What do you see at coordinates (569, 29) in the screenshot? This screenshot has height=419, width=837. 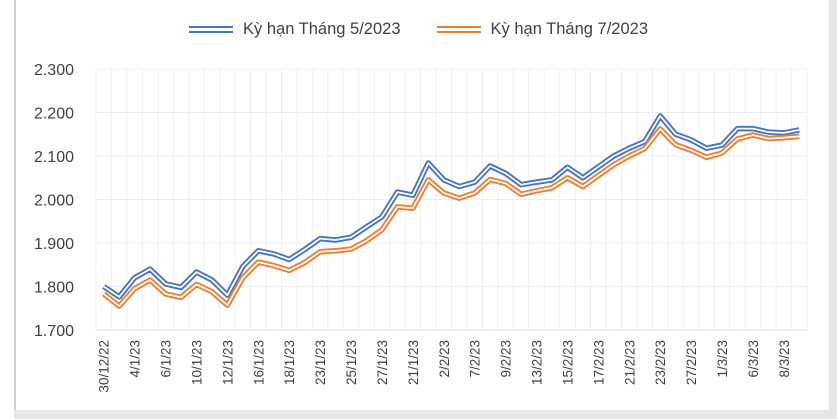 I see `legend-label: Kỳ hạn Tháng 7/2023` at bounding box center [569, 29].